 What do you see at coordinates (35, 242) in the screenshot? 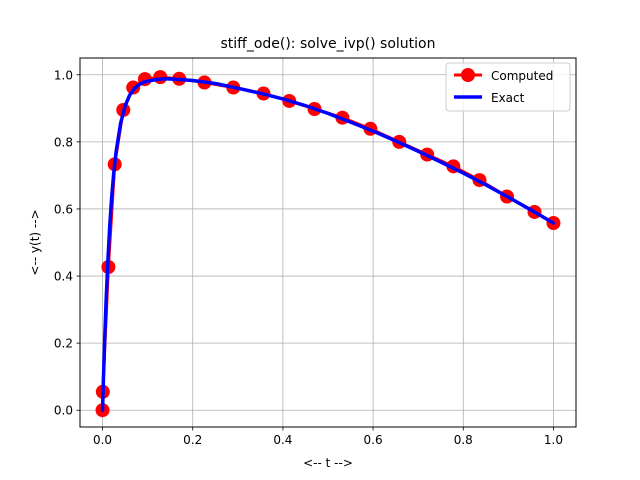
I see `y-axis-label: <-- y(t) -->` at bounding box center [35, 242].